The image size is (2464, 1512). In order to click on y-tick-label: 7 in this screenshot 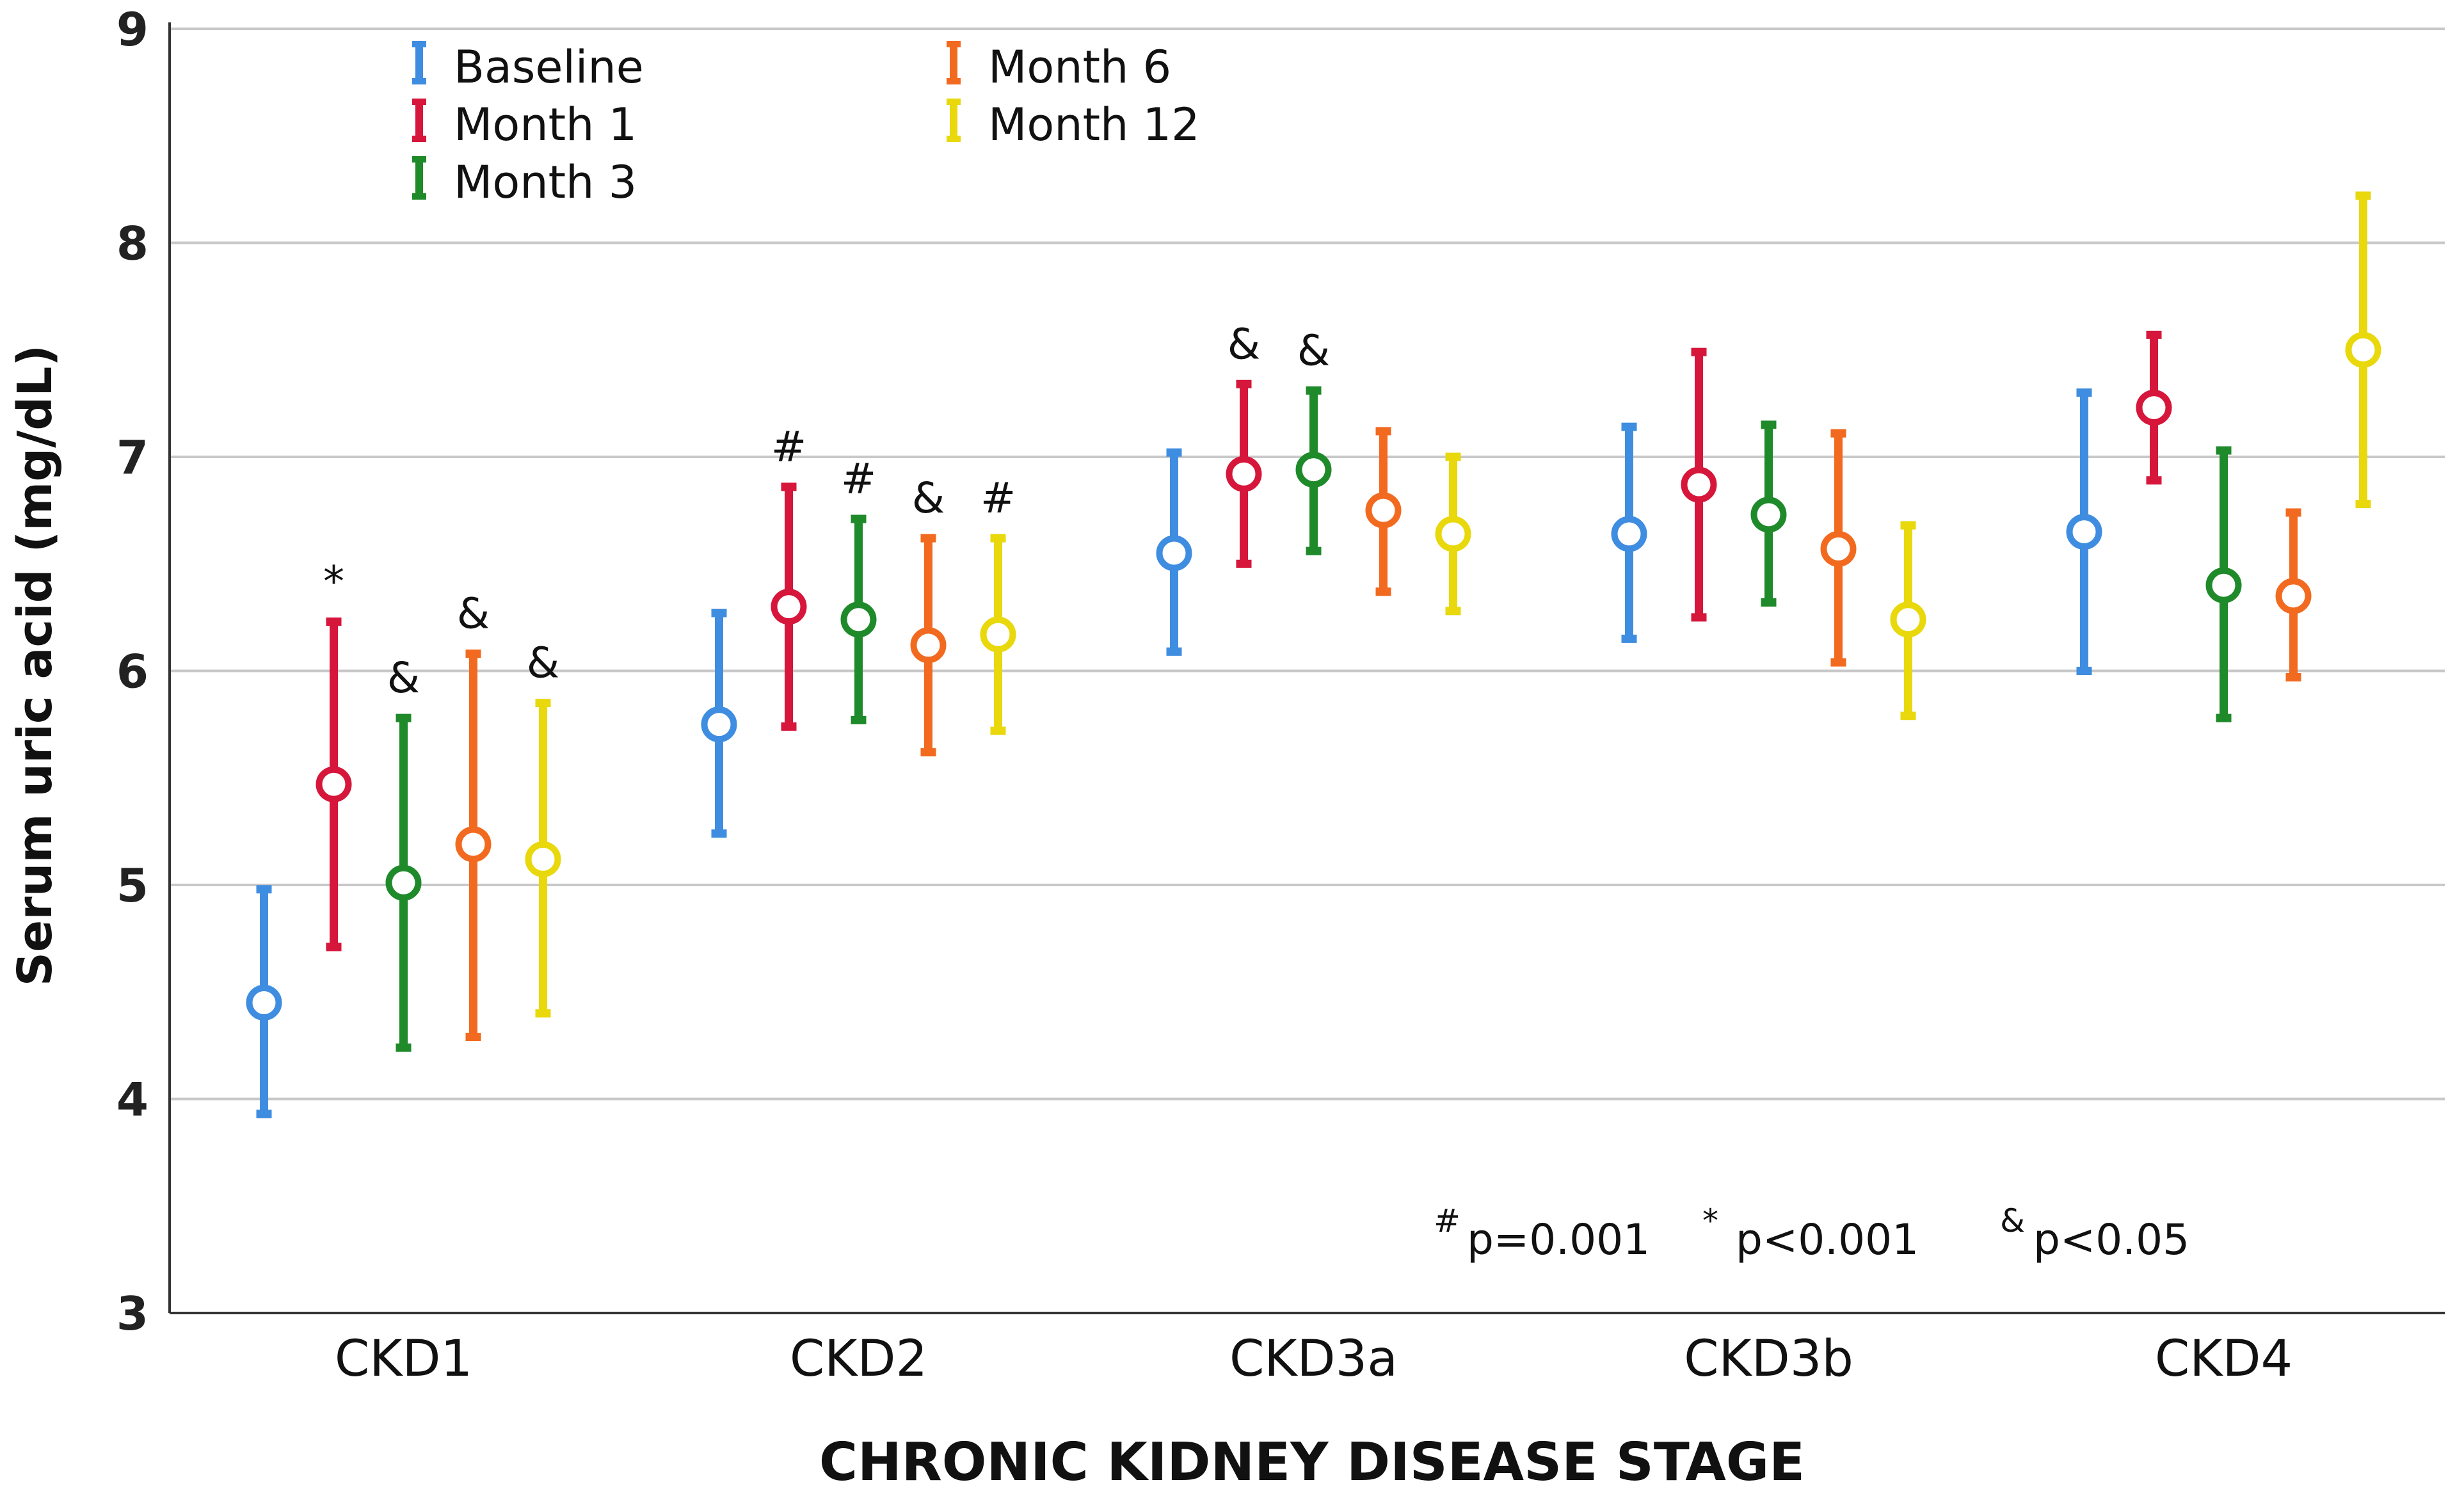, I will do `click(132, 457)`.